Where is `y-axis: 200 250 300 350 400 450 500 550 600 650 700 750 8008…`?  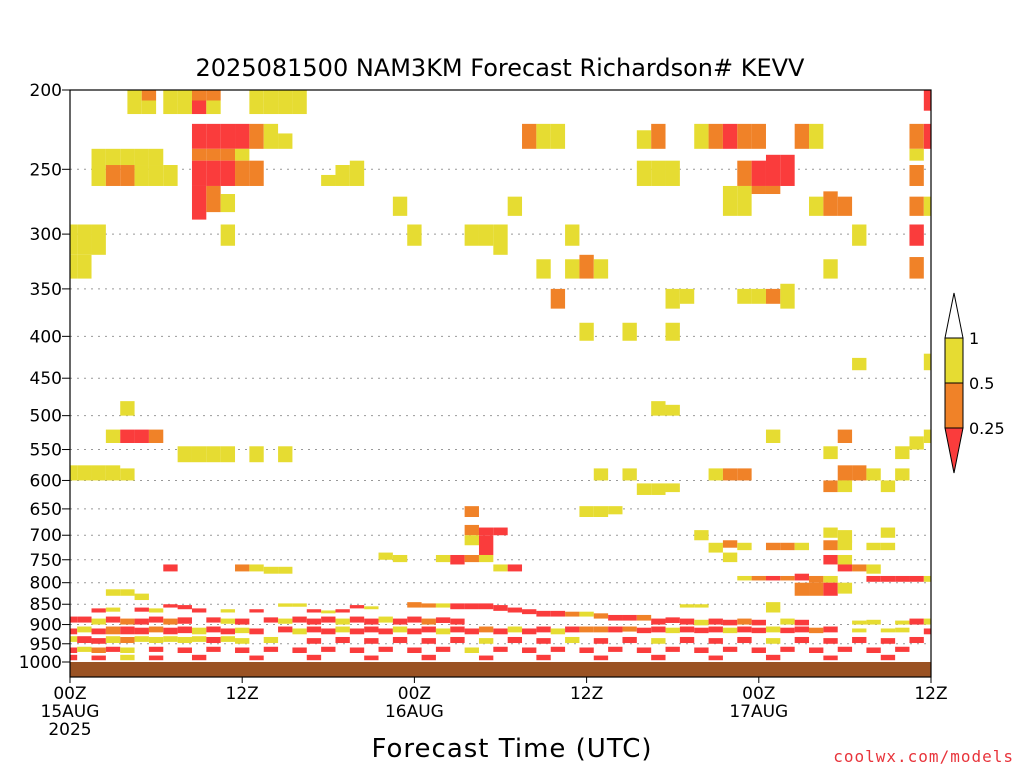
y-axis: 200 250 300 350 400 450 500 550 600 650 700 750 8008… is located at coordinates (44, 377).